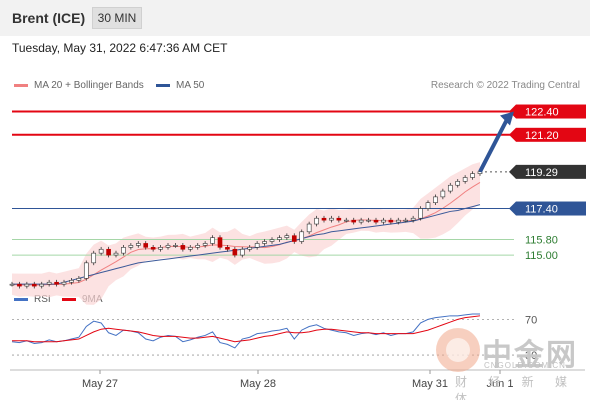 The width and height of the screenshot is (590, 400). Describe the element at coordinates (100, 384) in the screenshot. I see `x-tick-label: May 27` at that location.